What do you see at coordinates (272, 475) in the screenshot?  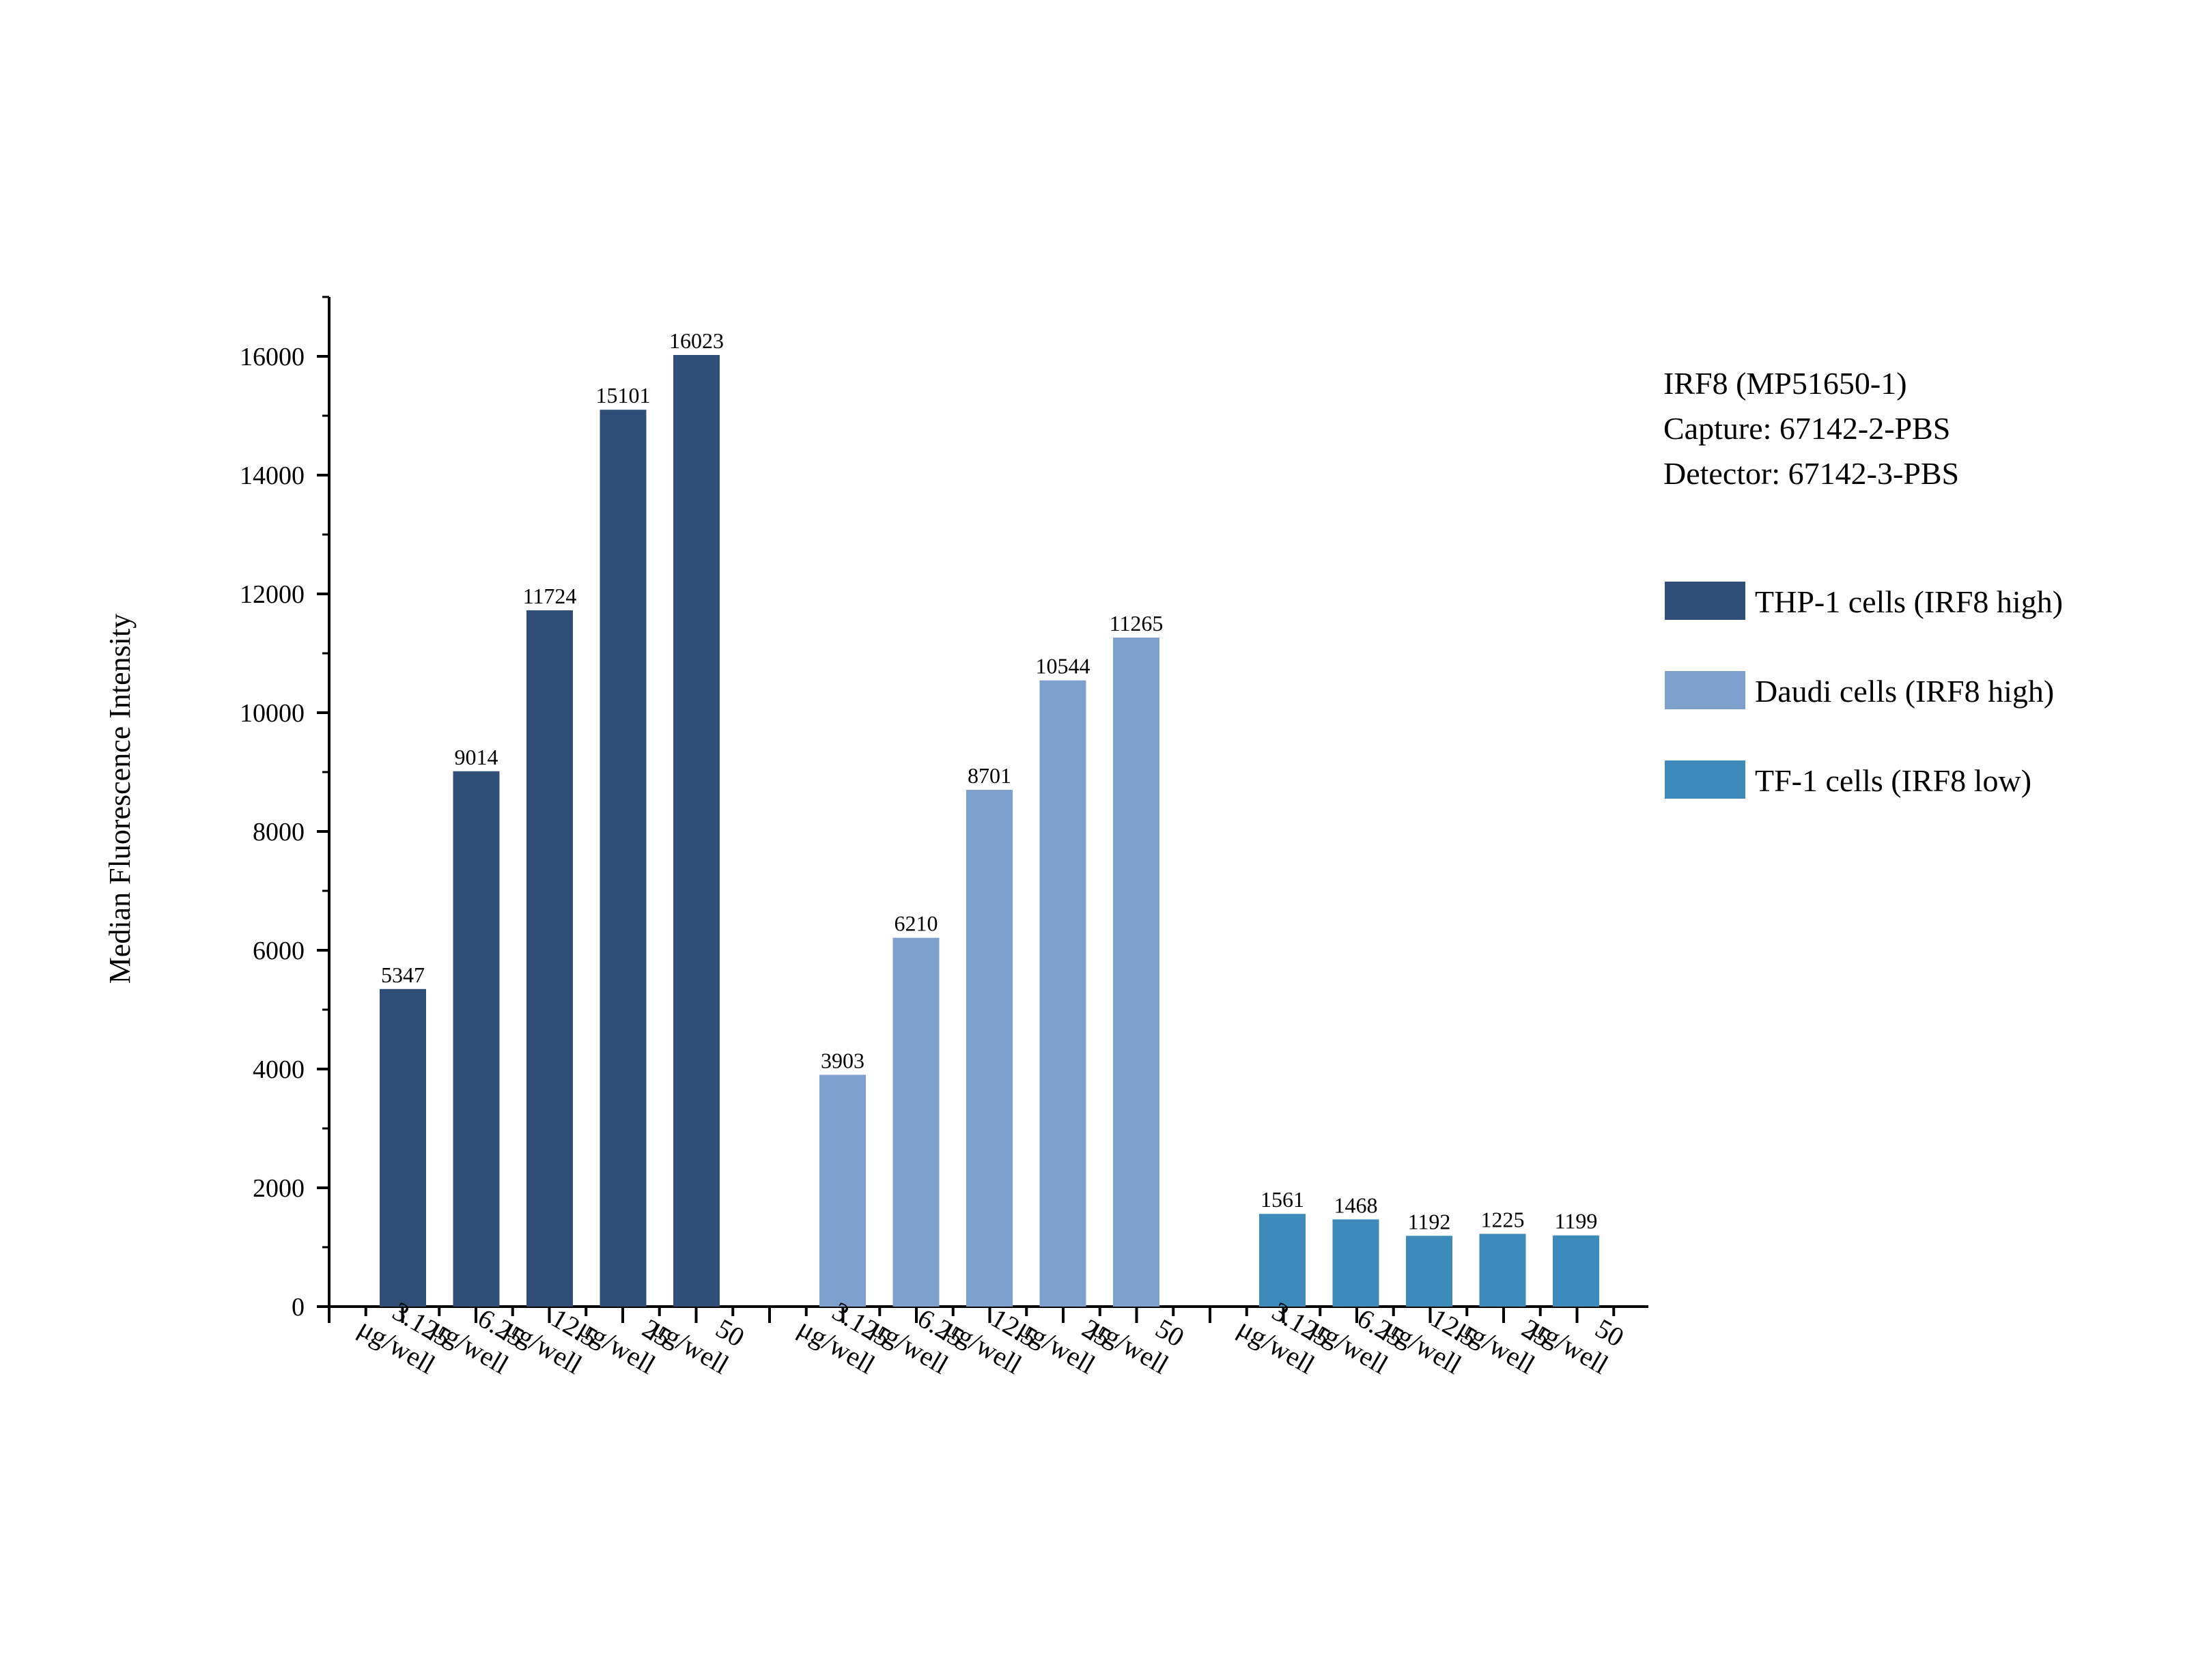 I see `y-tick-label: 14000` at bounding box center [272, 475].